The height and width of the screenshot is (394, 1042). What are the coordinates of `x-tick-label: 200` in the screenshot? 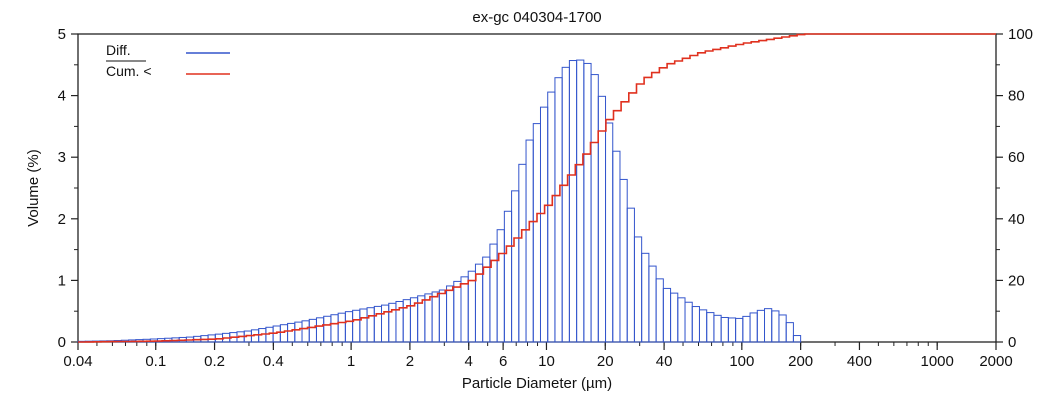 It's located at (800, 361).